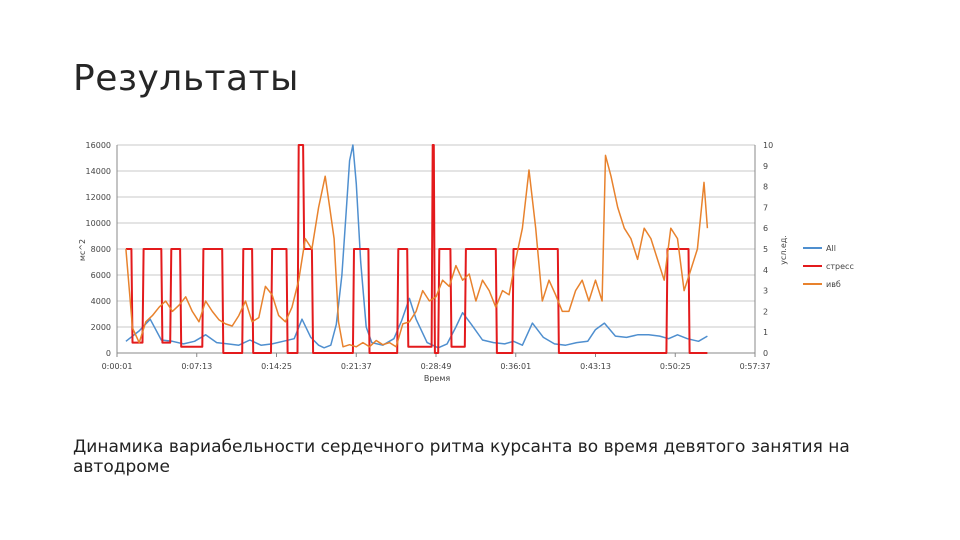 This screenshot has height=540, width=960. Describe the element at coordinates (755, 366) in the screenshot. I see `x-tick-label: 0:57:37` at that location.